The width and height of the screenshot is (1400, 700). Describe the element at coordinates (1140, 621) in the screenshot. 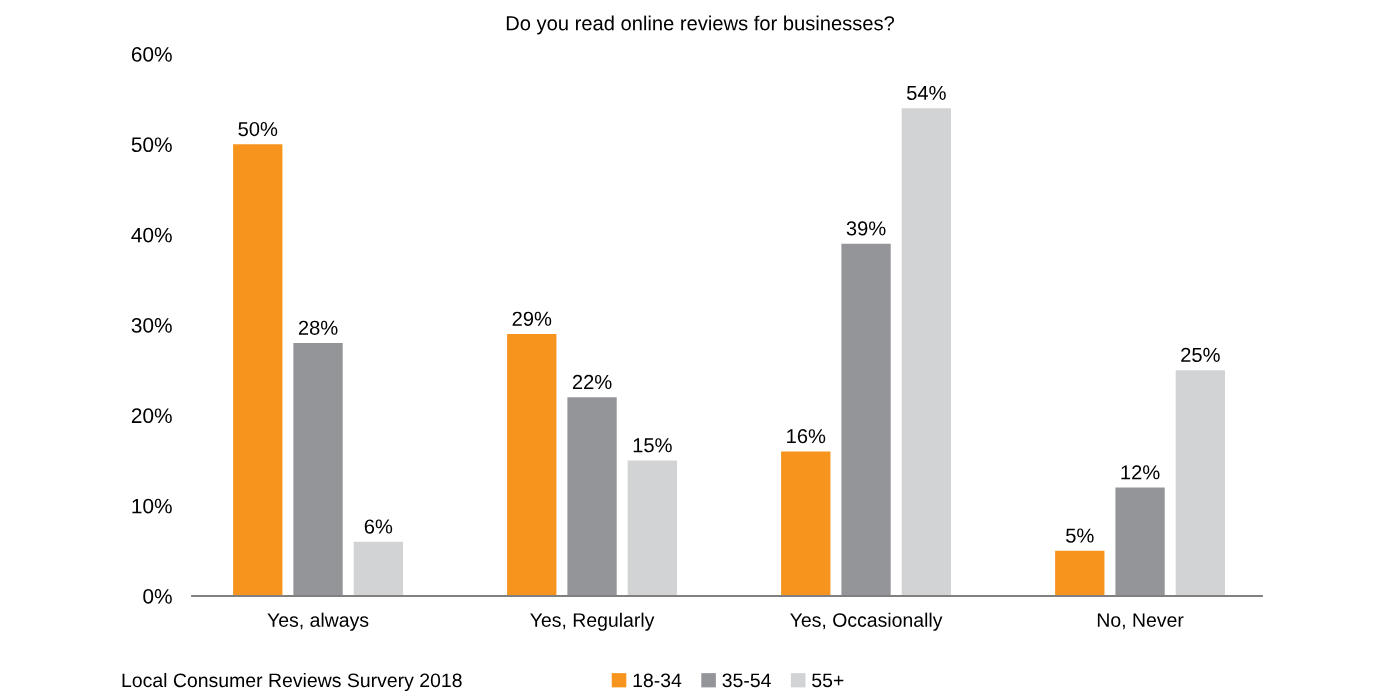

I see `x-tick-label: No, Never` at that location.